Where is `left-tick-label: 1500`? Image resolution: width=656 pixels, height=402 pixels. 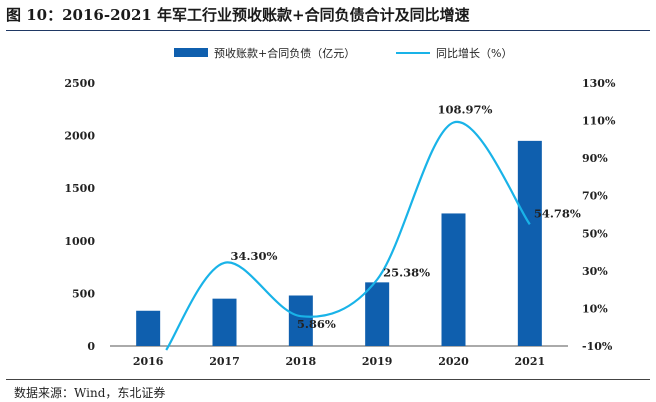
left-tick-label: 1500 is located at coordinates (79, 188).